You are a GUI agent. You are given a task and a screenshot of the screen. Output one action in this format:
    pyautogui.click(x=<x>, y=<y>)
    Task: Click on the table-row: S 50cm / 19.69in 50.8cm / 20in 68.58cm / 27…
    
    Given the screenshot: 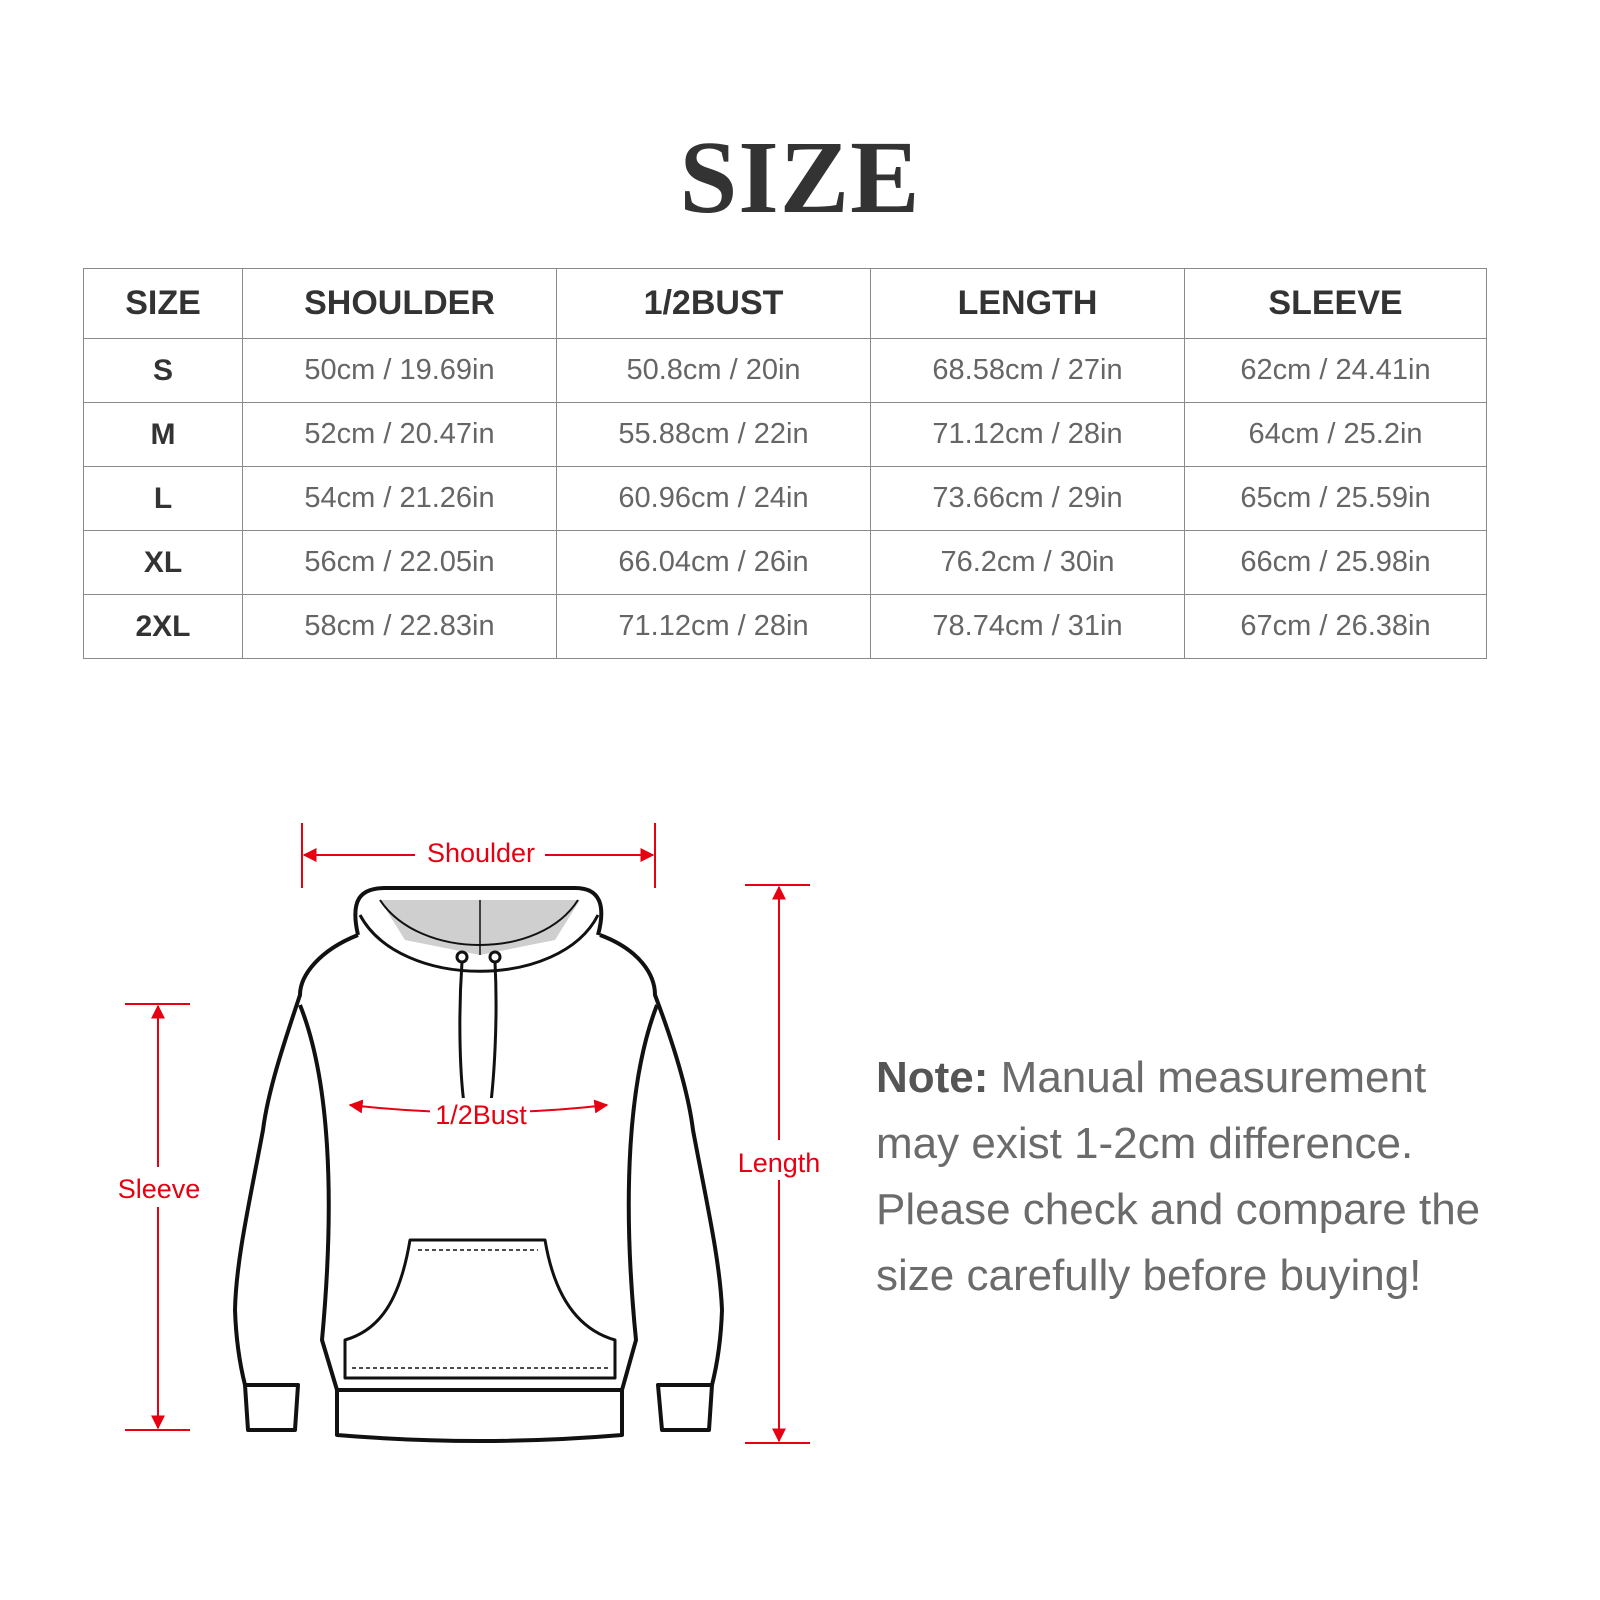 What is the action you would take?
    pyautogui.click(x=785, y=370)
    